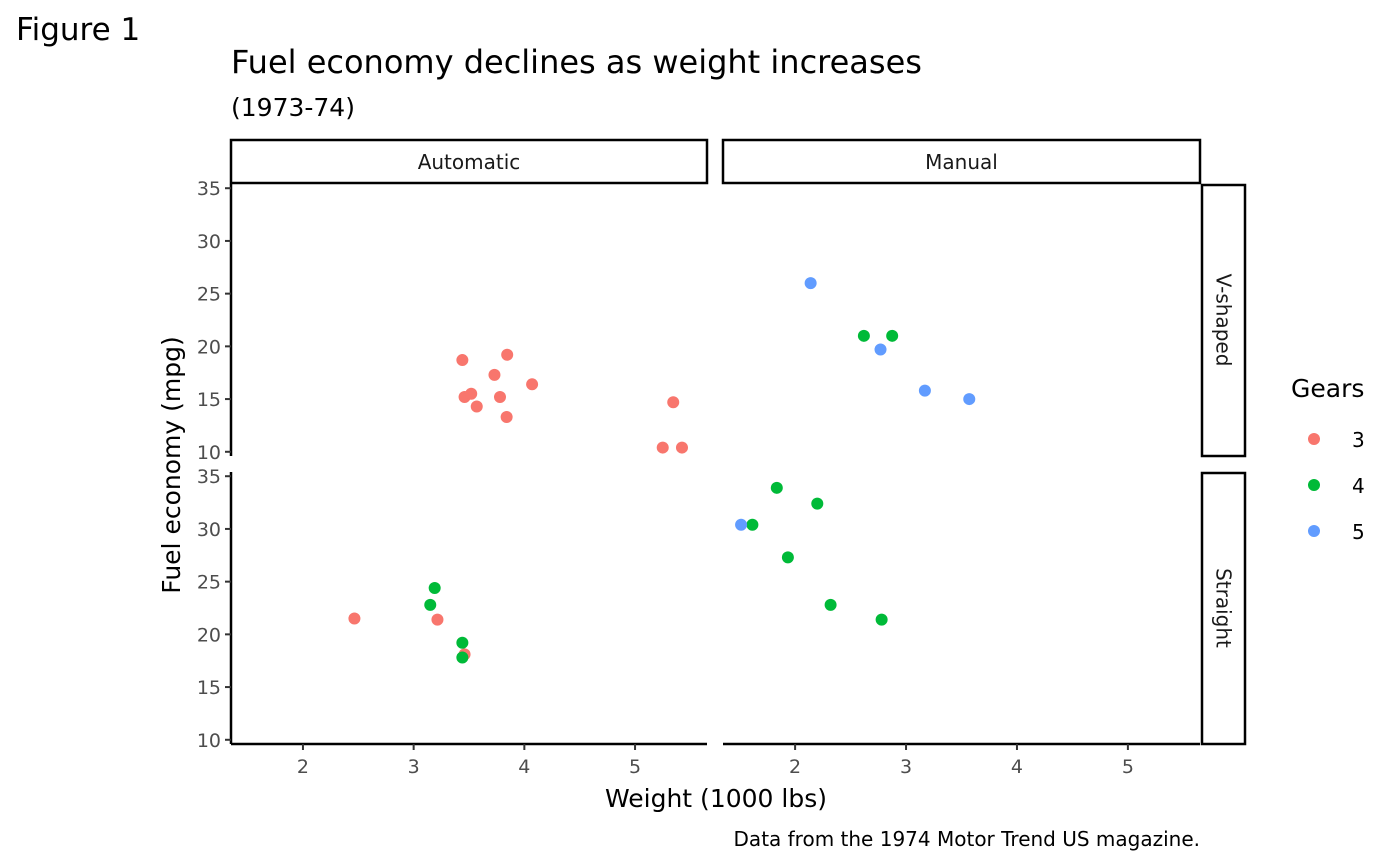  I want to click on facet-strip-v-shaped, so click(1223, 320).